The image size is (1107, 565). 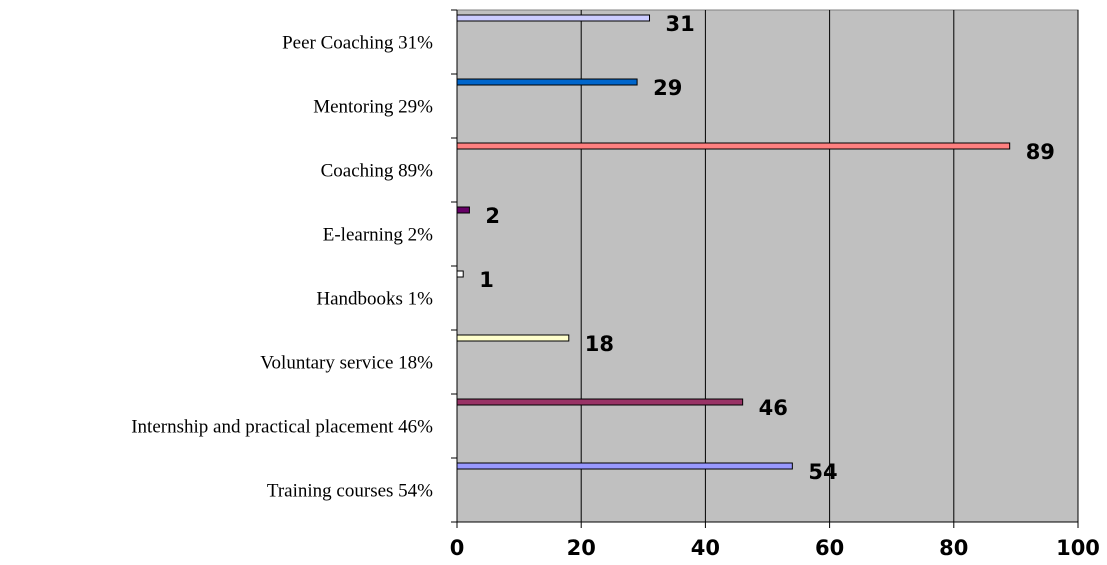 I want to click on category-label: Training courses 54%, so click(x=350, y=490).